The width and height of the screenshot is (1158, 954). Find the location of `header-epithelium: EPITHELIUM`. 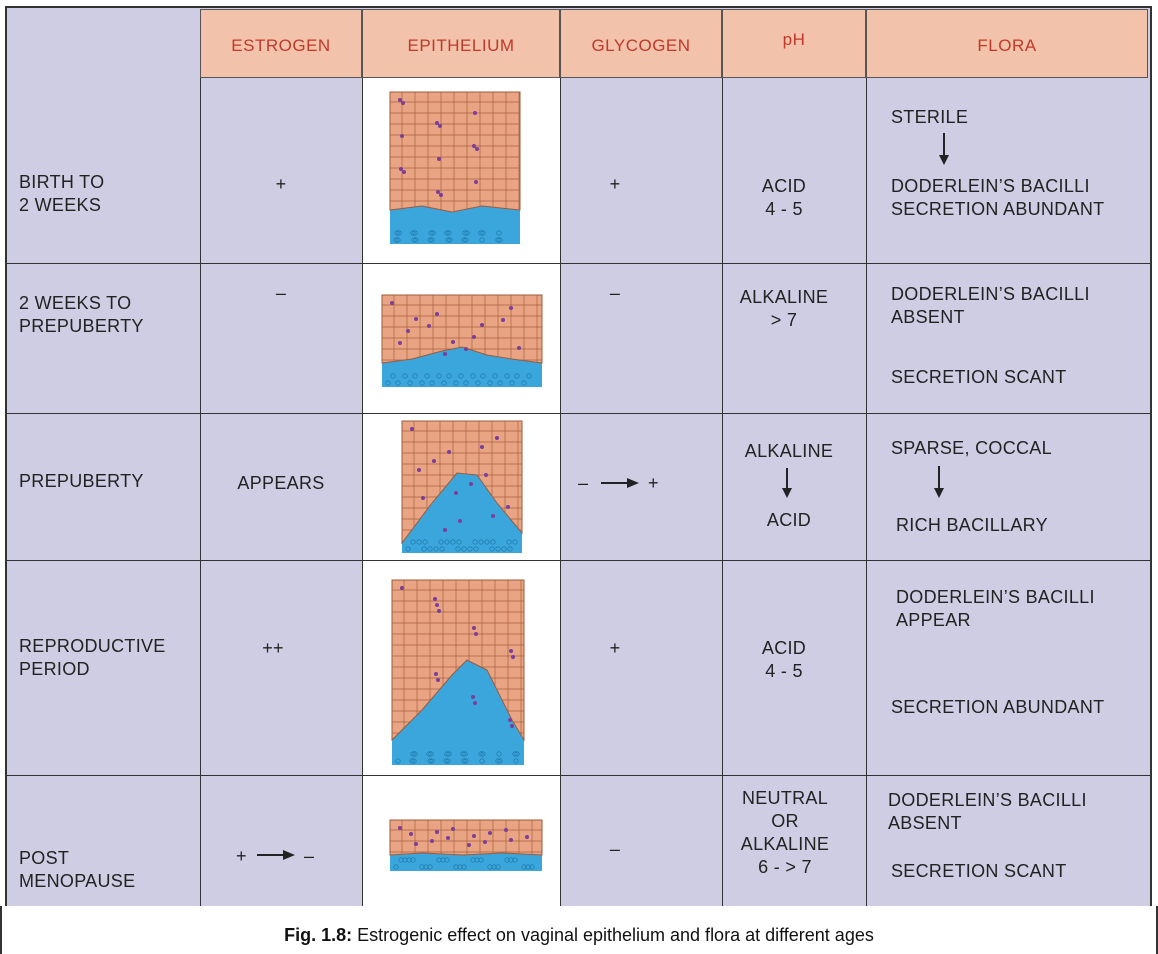

header-epithelium: EPITHELIUM is located at coordinates (461, 45).